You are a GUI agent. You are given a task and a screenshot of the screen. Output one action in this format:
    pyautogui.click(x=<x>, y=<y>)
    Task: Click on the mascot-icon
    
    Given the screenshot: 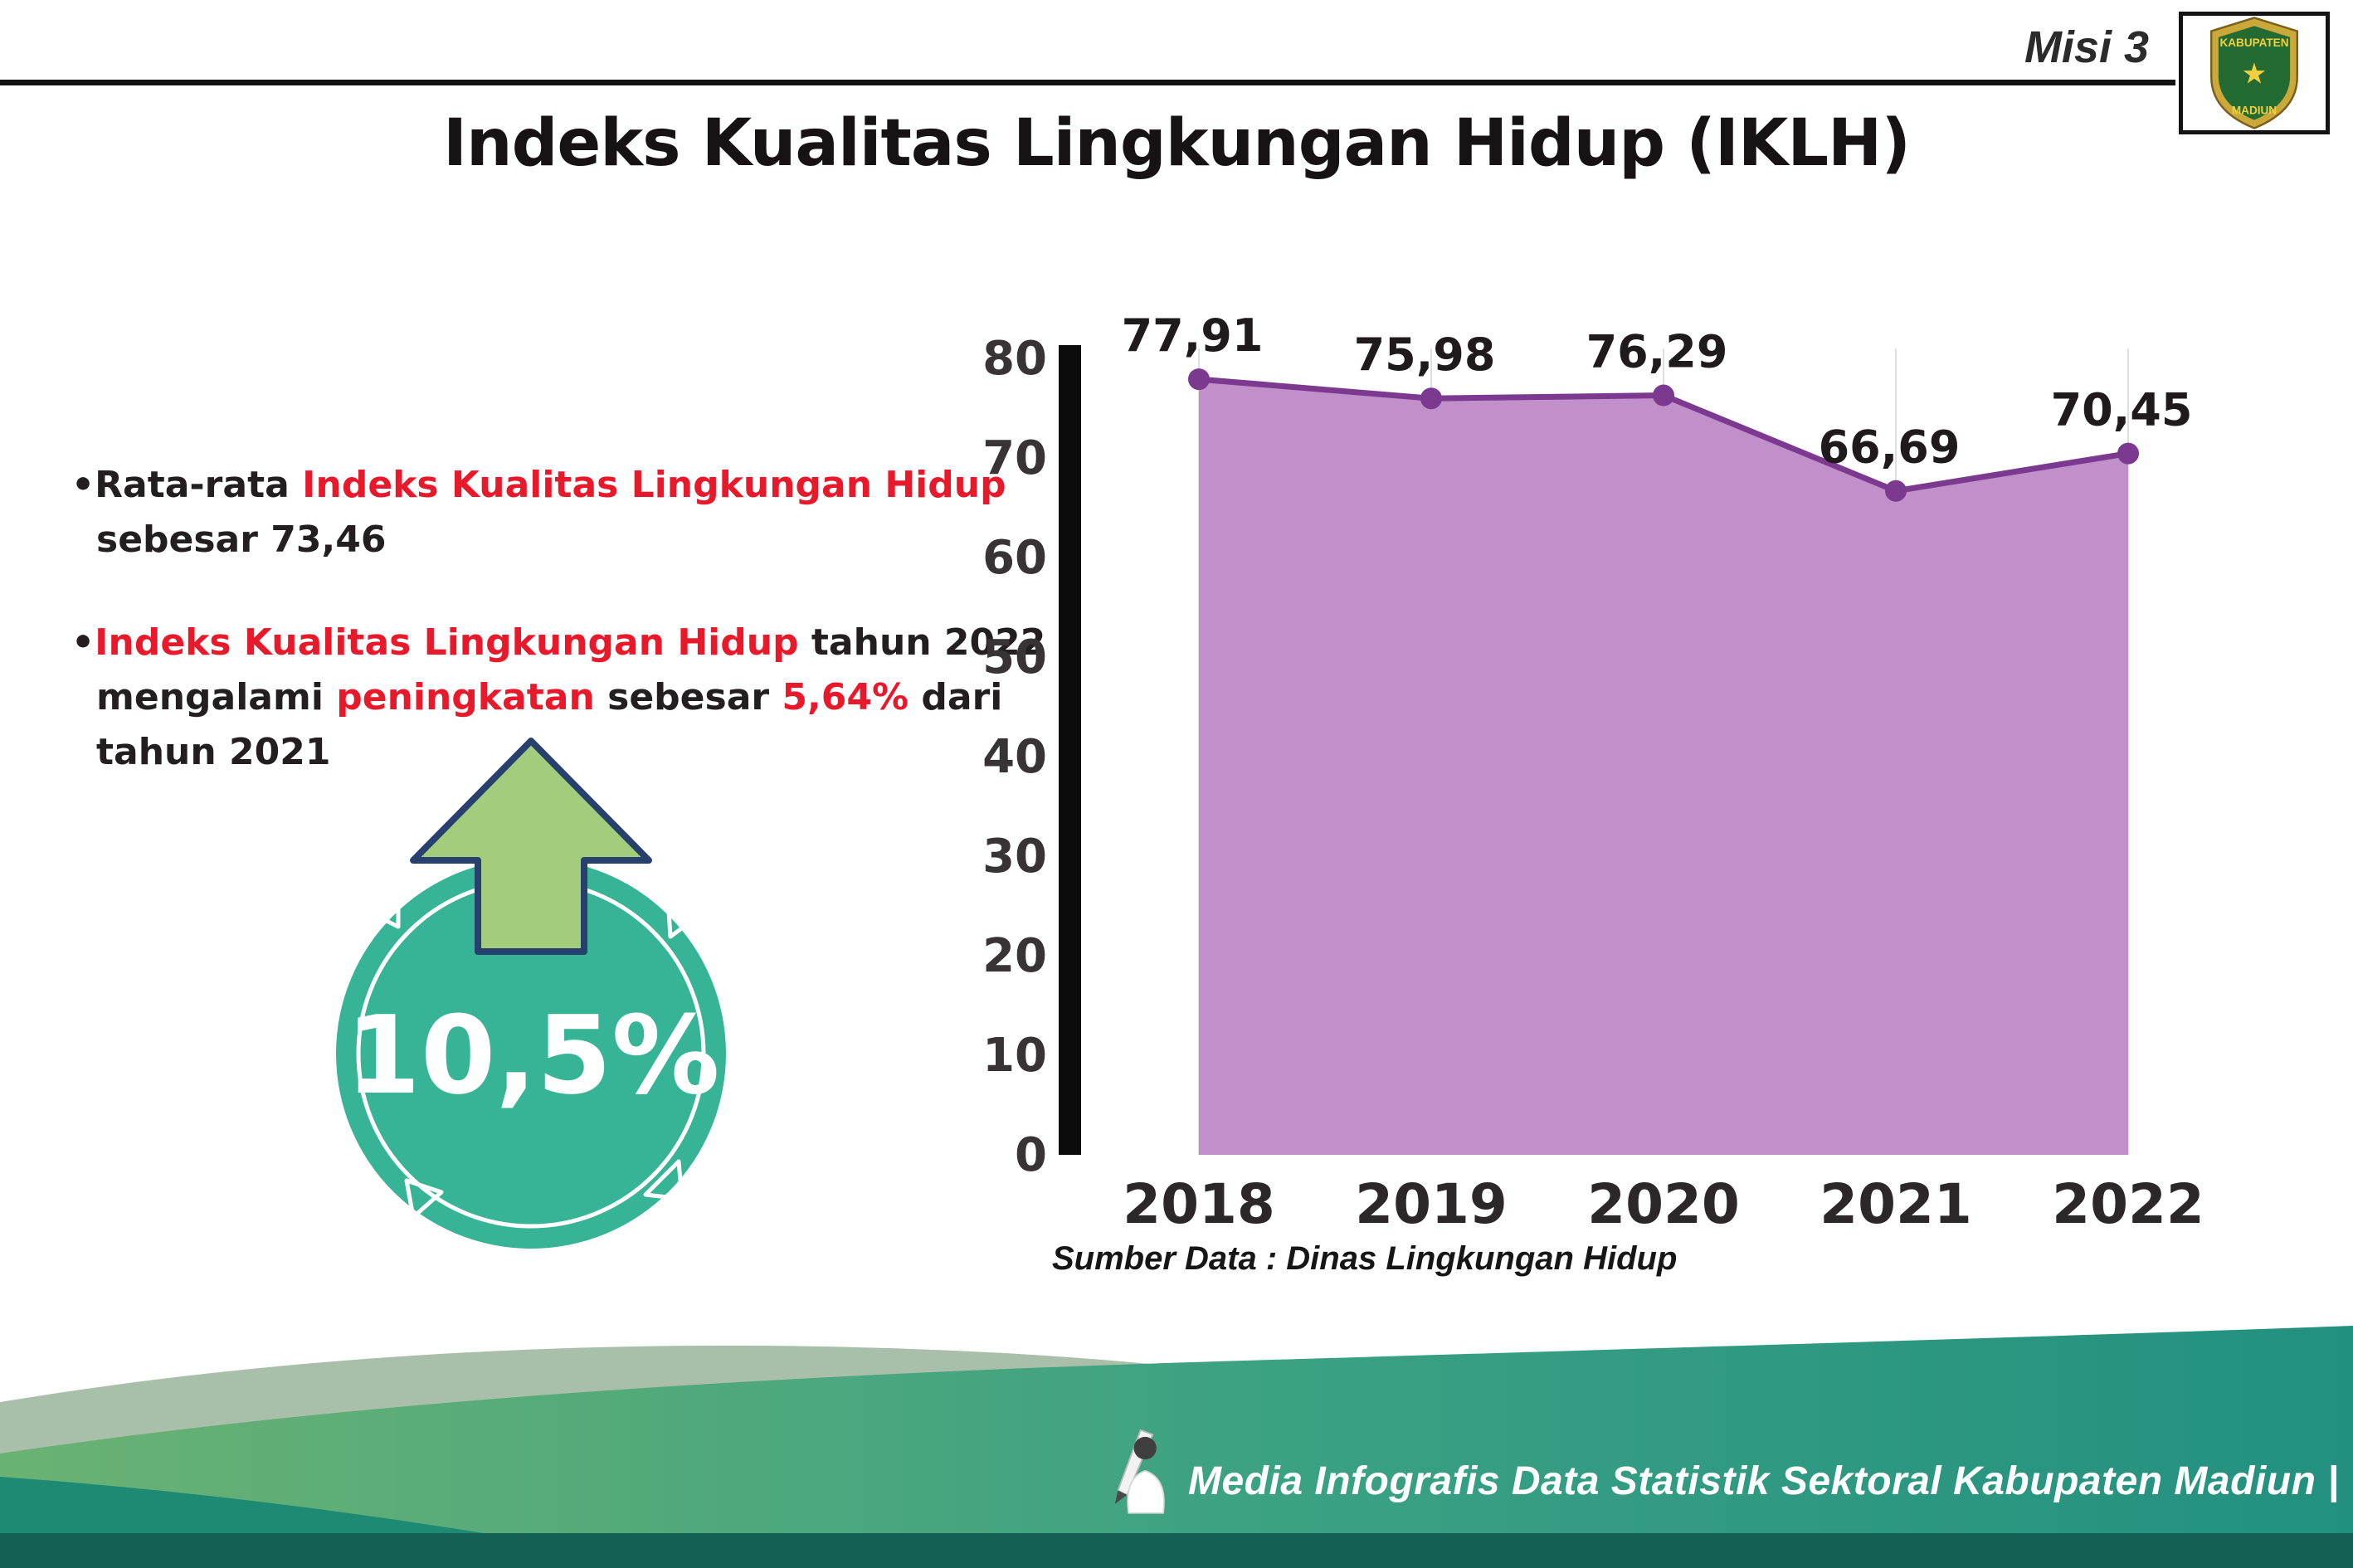 What is the action you would take?
    pyautogui.click(x=1139, y=1471)
    